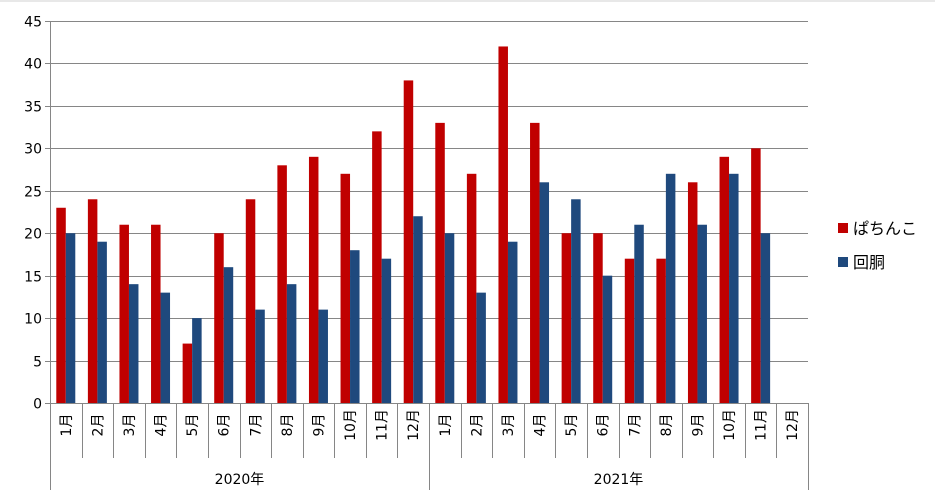  I want to click on x-group-label: 2020年, so click(240, 480).